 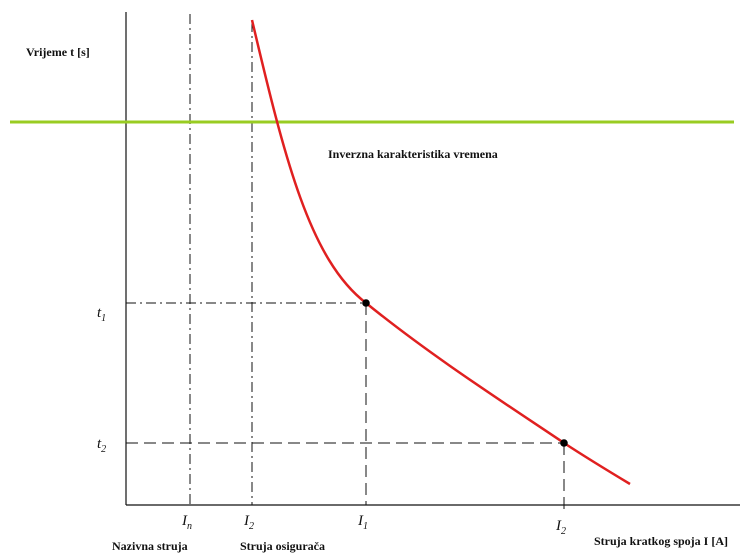 What do you see at coordinates (101, 314) in the screenshot?
I see `t1-label: t1` at bounding box center [101, 314].